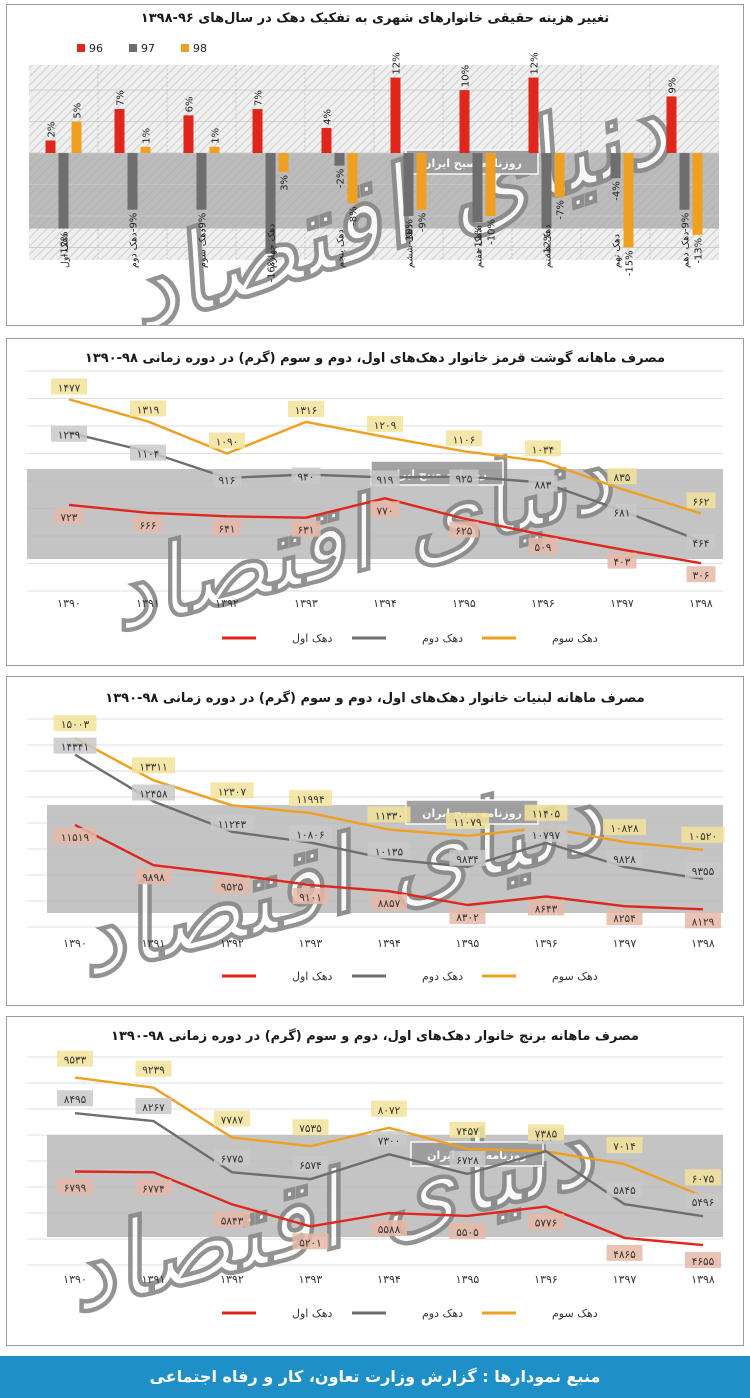  What do you see at coordinates (410, 246) in the screenshot?
I see `tick-label: دهک ششم` at bounding box center [410, 246].